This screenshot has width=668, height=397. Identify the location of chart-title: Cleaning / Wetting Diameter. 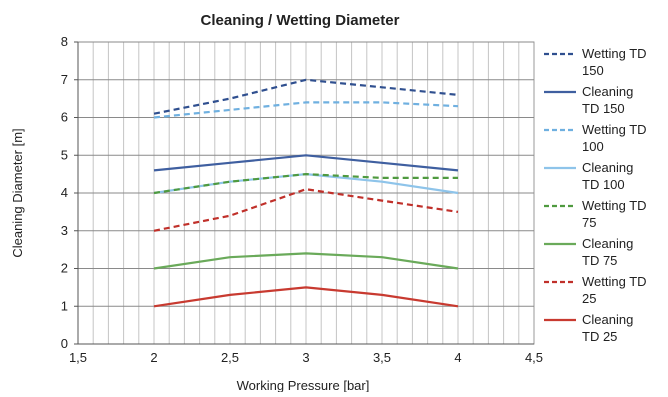
(300, 20).